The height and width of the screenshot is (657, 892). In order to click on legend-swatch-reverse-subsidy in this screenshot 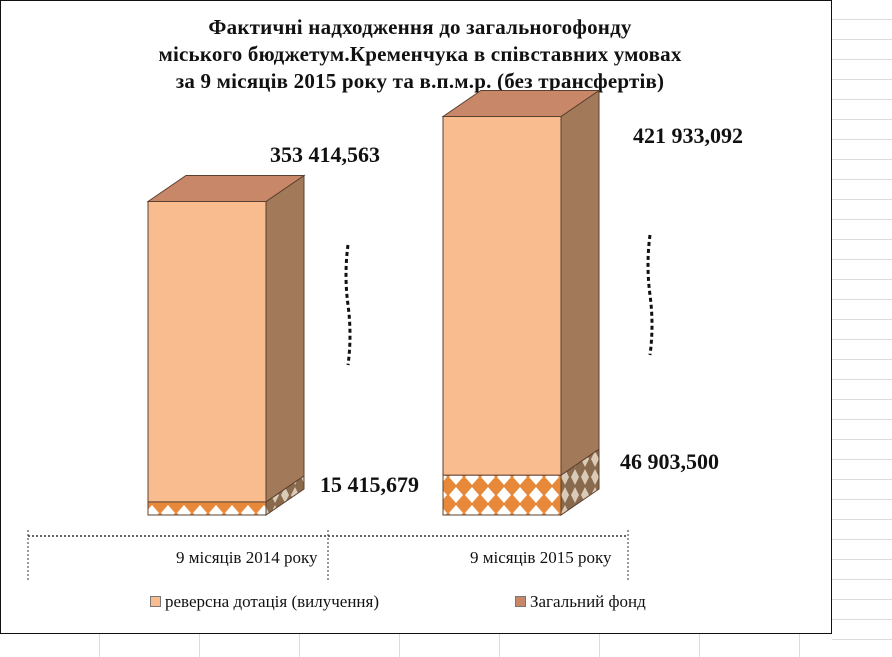, I will do `click(155, 601)`.